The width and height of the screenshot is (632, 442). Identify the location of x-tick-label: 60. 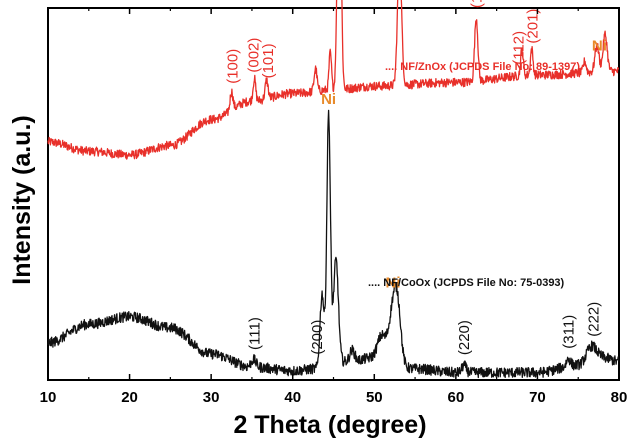
(456, 397).